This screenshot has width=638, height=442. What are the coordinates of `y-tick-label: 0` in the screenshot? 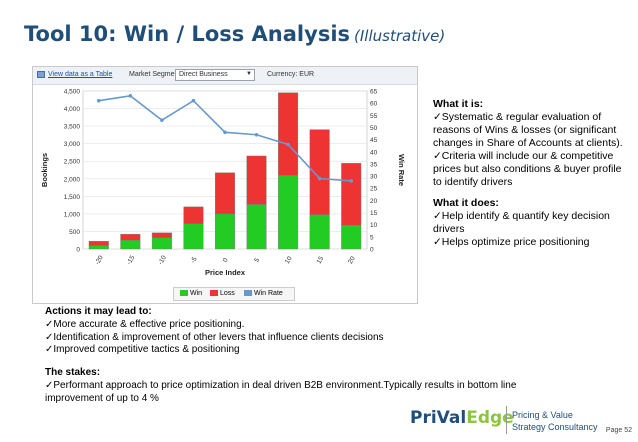 It's located at (78, 250).